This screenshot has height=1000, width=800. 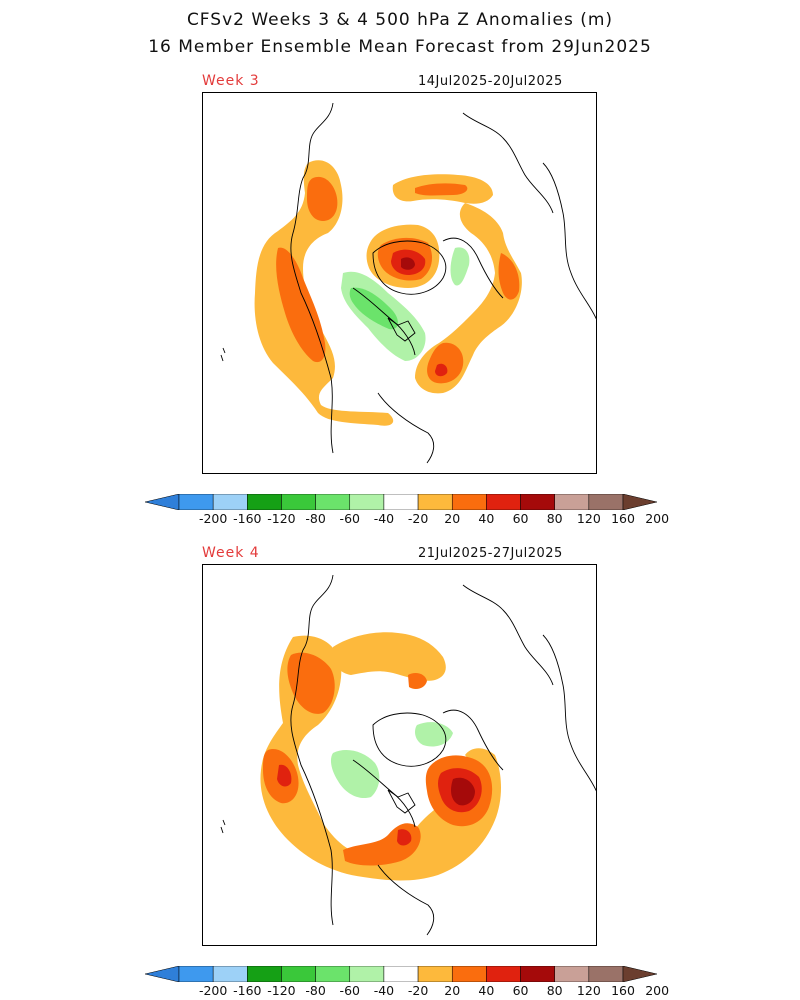 I want to click on week4-date-range: 21Jul2025-27Jul2025, so click(x=490, y=553).